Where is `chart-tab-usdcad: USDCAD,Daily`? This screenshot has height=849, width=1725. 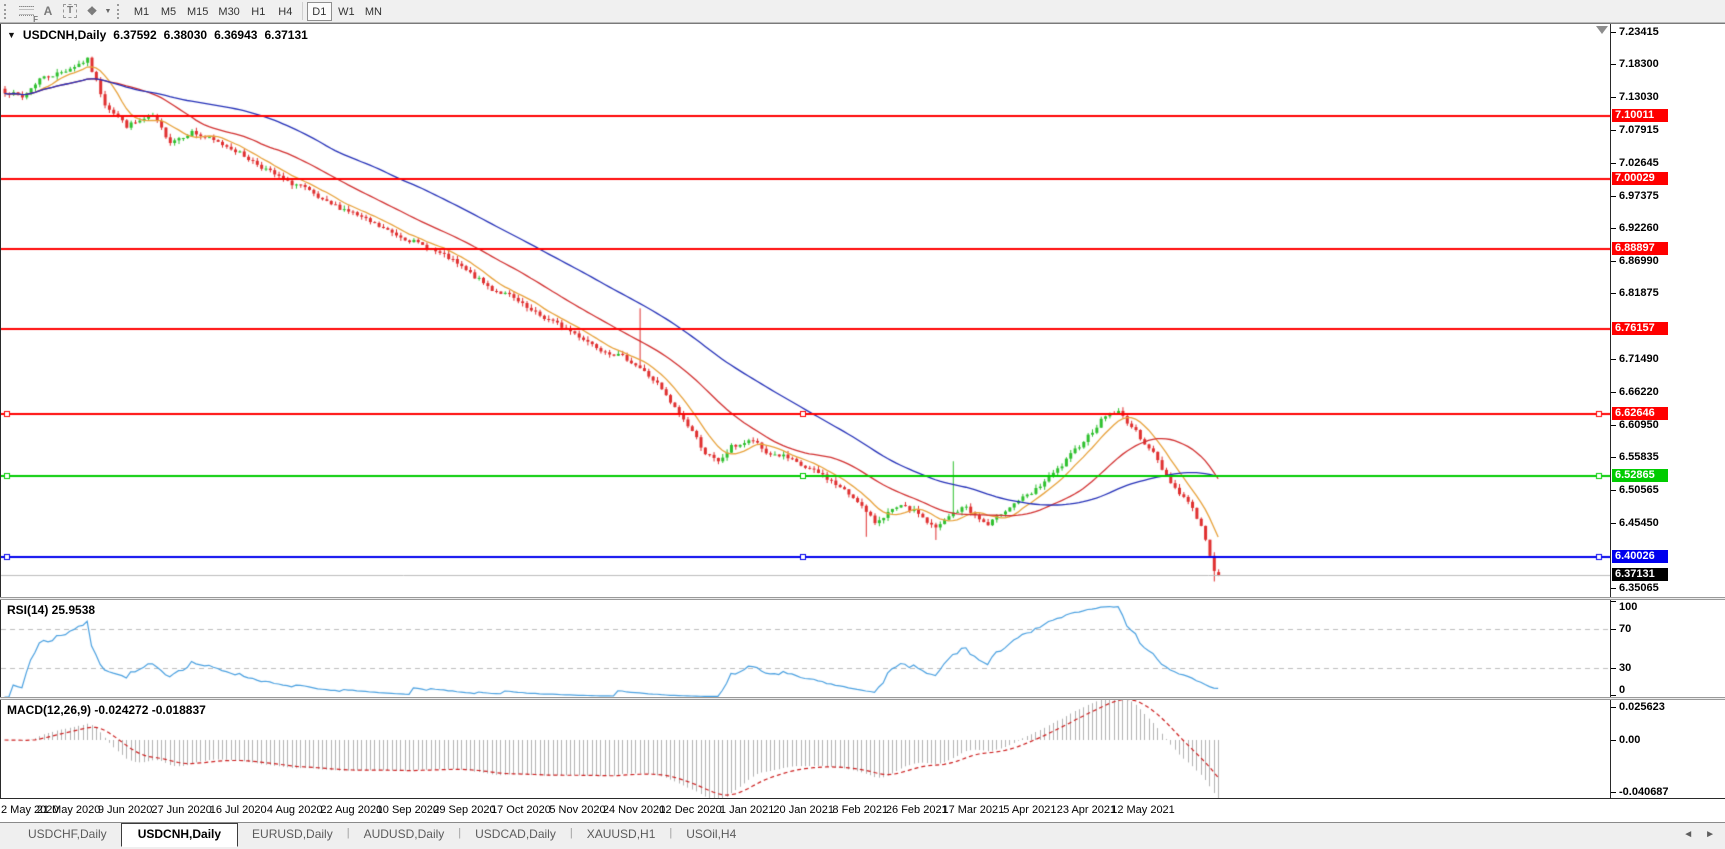 chart-tab-usdcad: USDCAD,Daily is located at coordinates (515, 834).